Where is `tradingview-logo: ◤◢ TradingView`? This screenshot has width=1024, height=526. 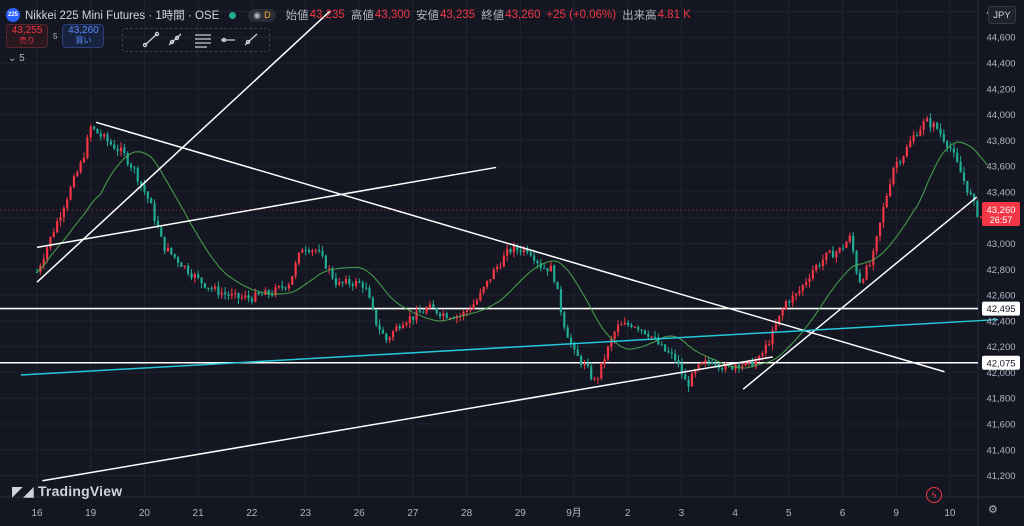
tradingview-logo: ◤◢ TradingView is located at coordinates (67, 491).